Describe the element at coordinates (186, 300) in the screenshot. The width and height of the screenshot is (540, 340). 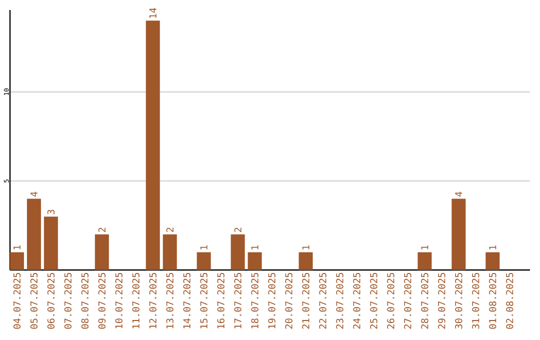
I see `x-tick-label: 14.07.2025` at that location.